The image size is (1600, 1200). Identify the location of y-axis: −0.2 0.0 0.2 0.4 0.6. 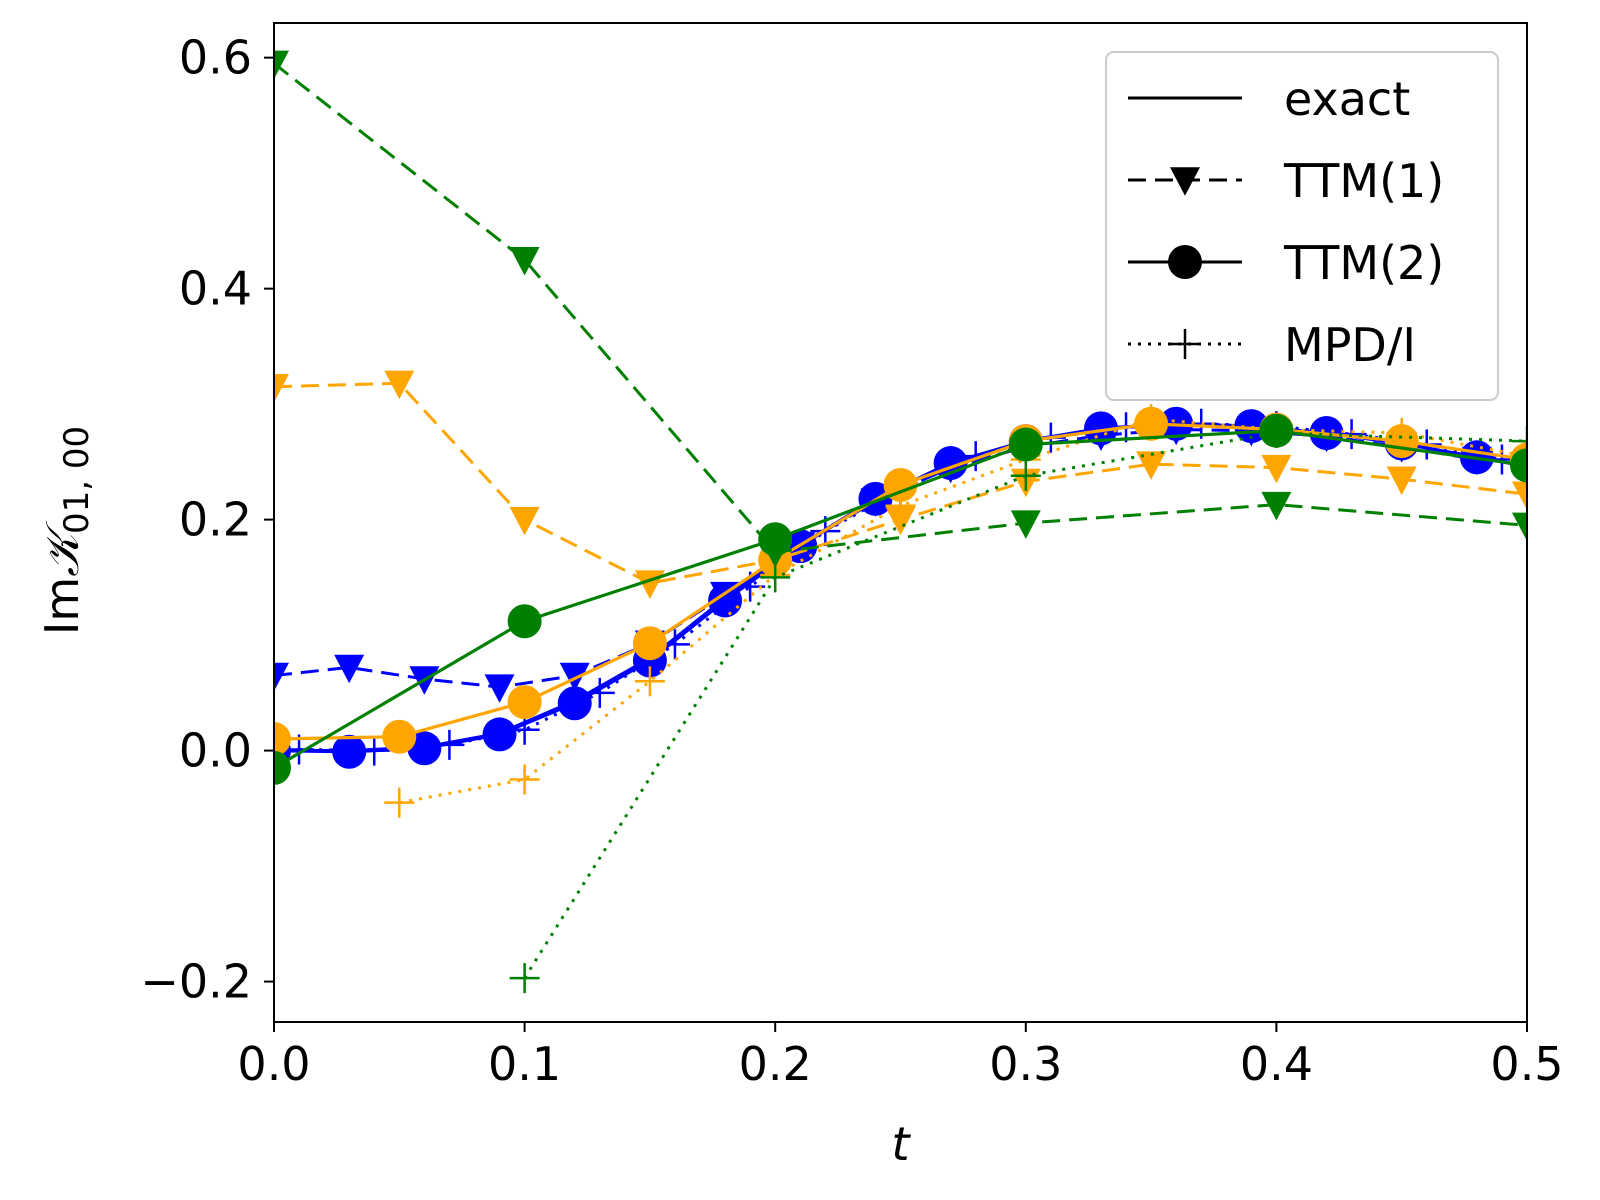
(207, 520).